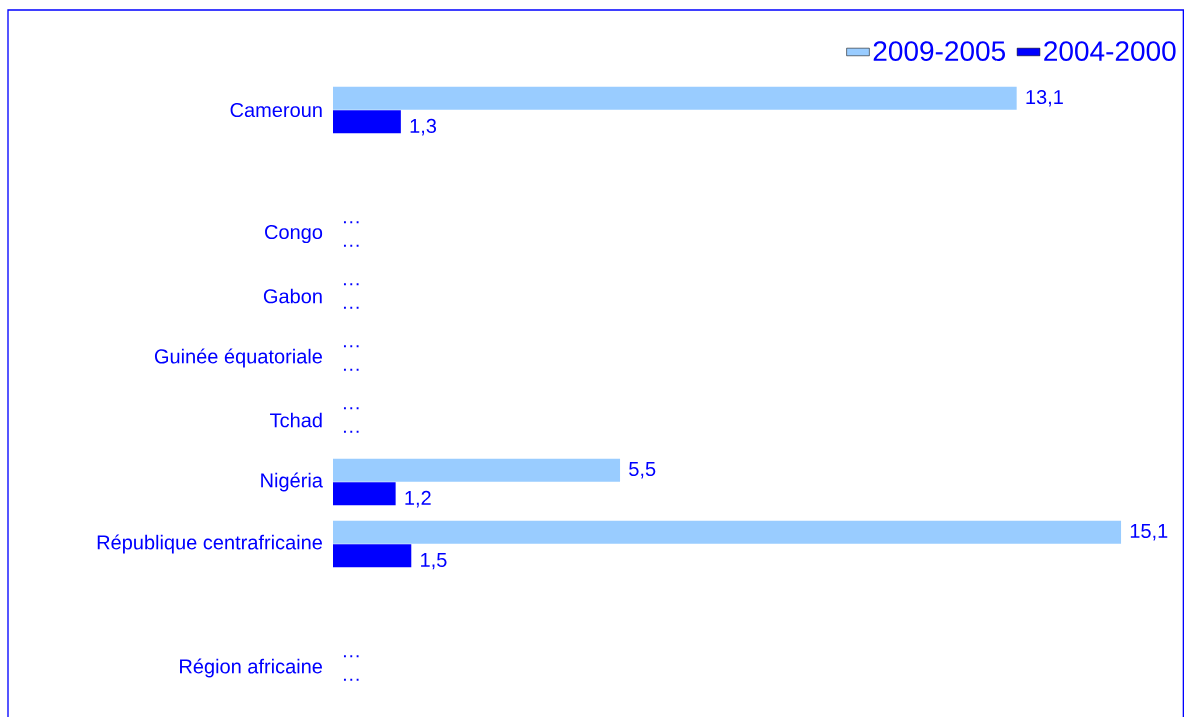 Image resolution: width=1184 pixels, height=717 pixels. Describe the element at coordinates (251, 668) in the screenshot. I see `y-tick-label: Région africaine` at that location.